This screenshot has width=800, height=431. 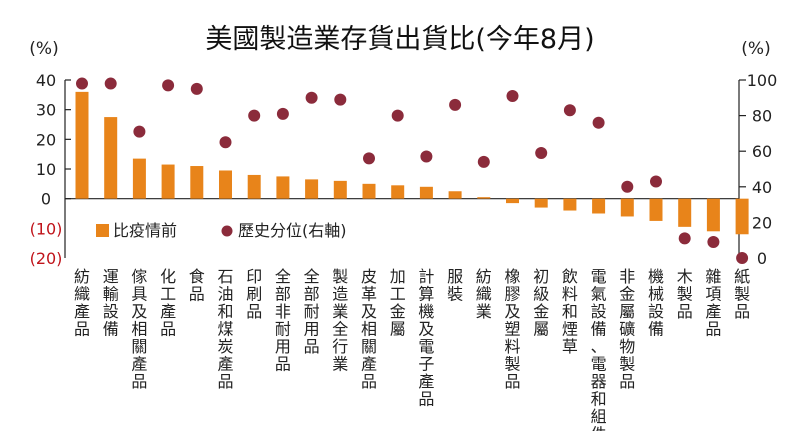 What do you see at coordinates (46, 228) in the screenshot?
I see `left-tick-label: (10)` at bounding box center [46, 228].